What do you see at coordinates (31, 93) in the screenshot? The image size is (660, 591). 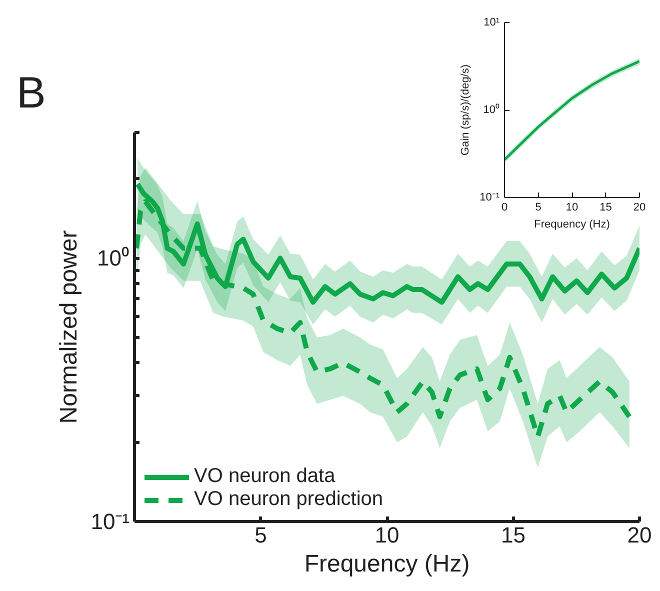 I see `text: B` at bounding box center [31, 93].